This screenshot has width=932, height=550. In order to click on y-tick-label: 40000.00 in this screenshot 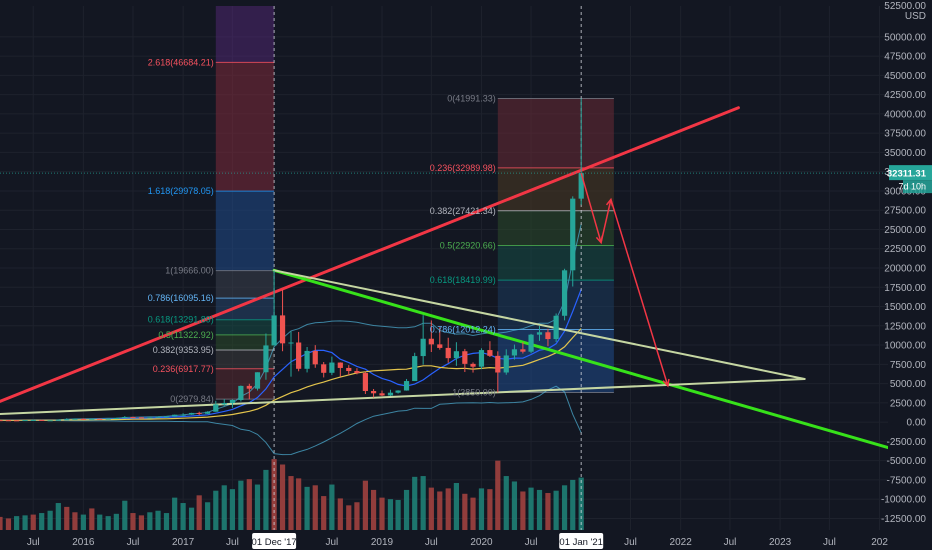, I will do `click(905, 114)`.